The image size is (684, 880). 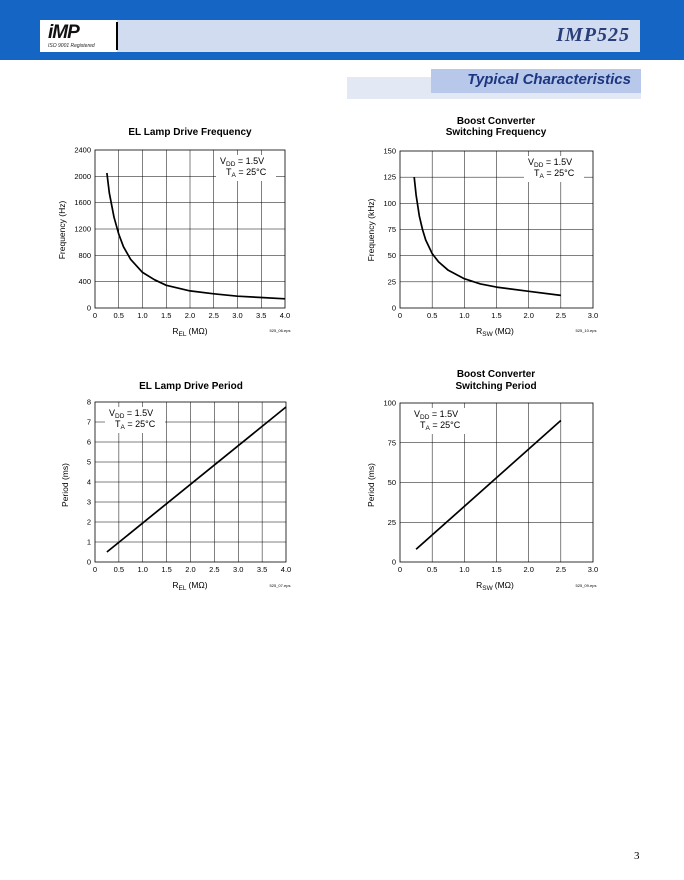 What do you see at coordinates (89, 402) in the screenshot?
I see `y-tick-label: 8` at bounding box center [89, 402].